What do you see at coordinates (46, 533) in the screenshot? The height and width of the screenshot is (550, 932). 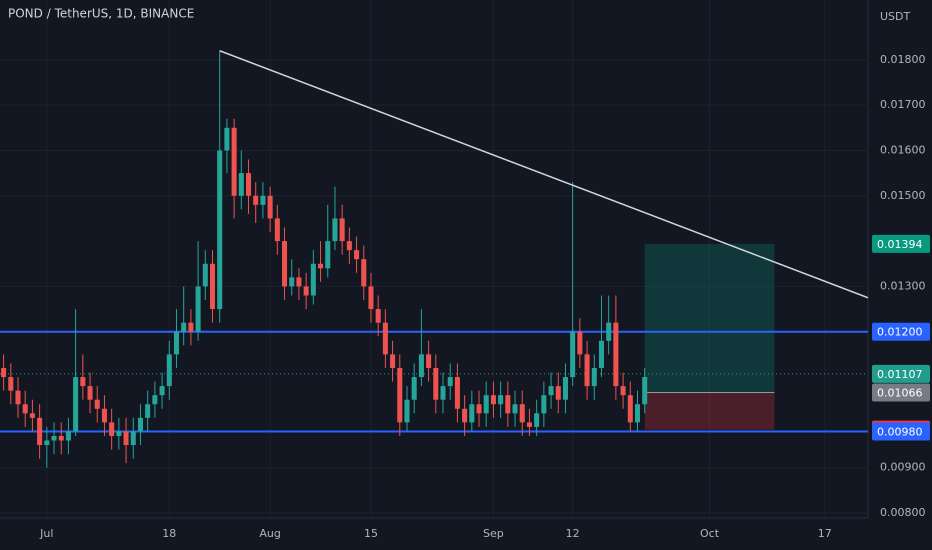 I see `x-tick-label: Jul` at bounding box center [46, 533].